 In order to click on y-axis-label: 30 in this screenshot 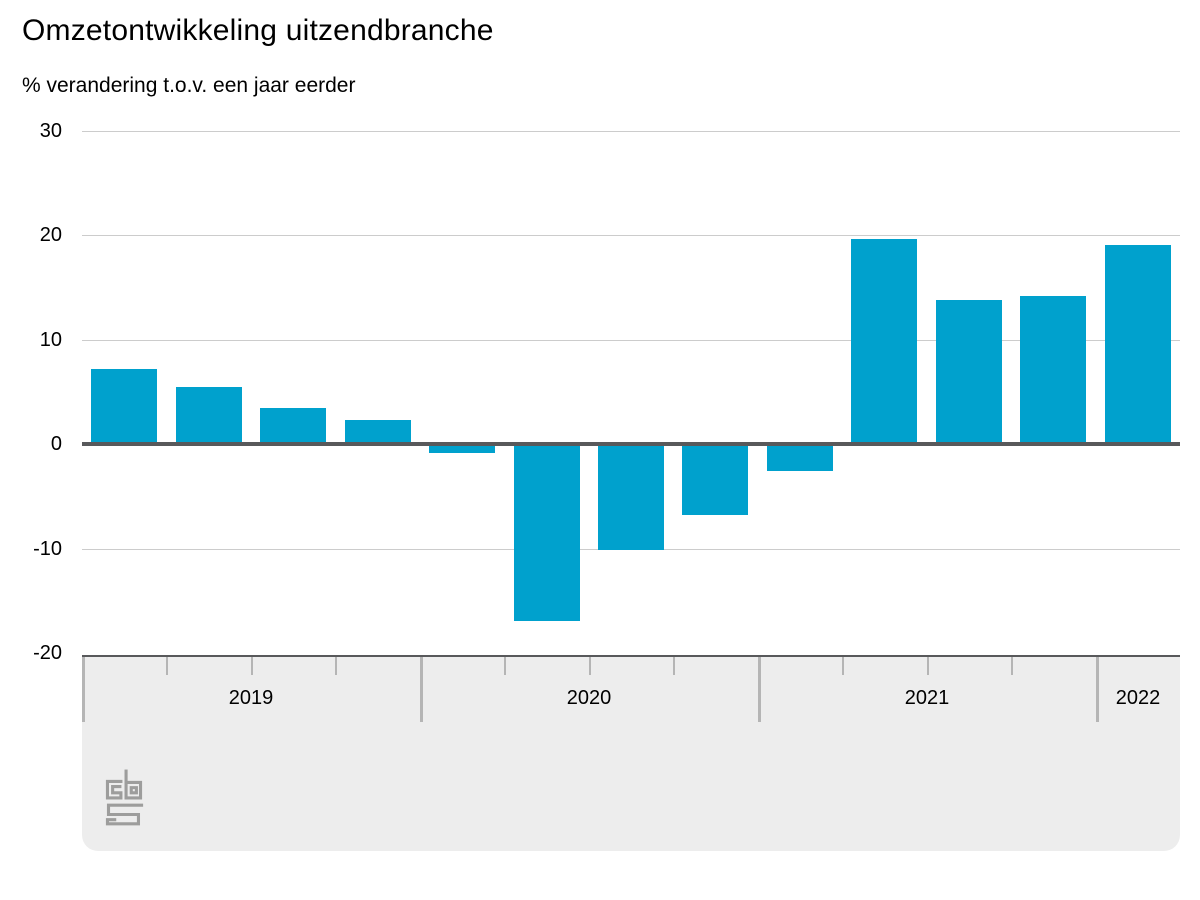, I will do `click(50, 131)`.